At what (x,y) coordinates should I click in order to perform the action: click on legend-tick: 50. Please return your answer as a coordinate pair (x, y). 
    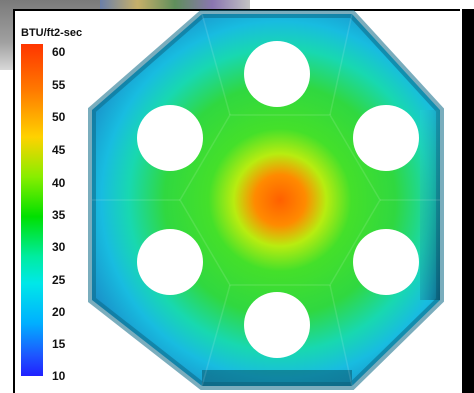
    Looking at the image, I should click on (59, 117).